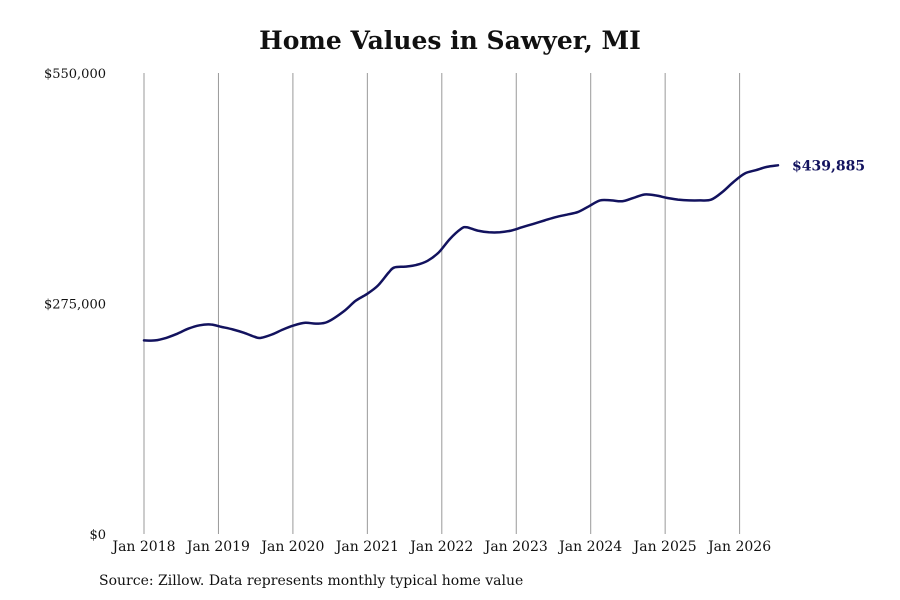 This screenshot has width=900, height=600. Describe the element at coordinates (142, 547) in the screenshot. I see `x-tick-label: Jan 2018` at that location.